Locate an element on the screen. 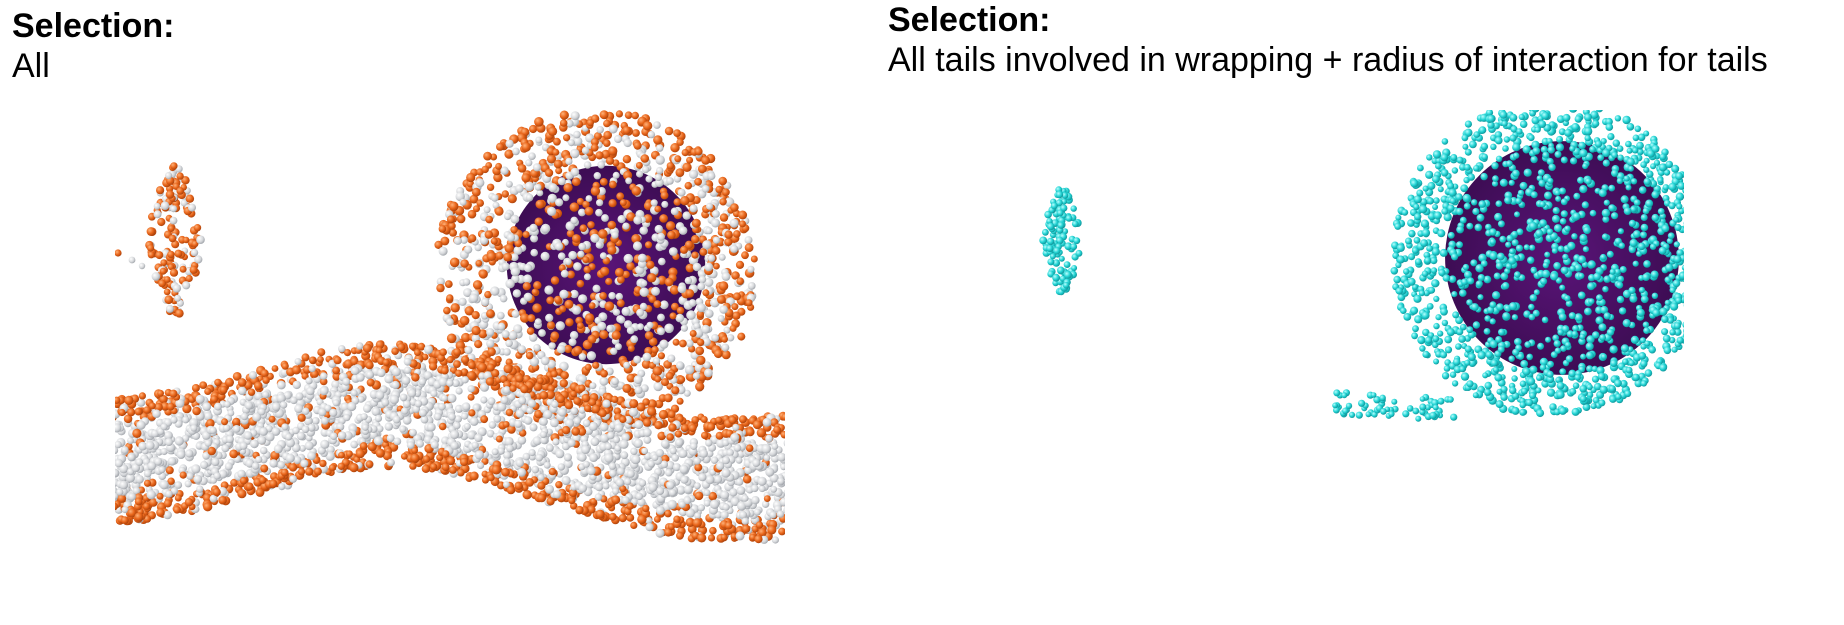 This screenshot has height=625, width=1844. left-selection-value: All is located at coordinates (31, 66).